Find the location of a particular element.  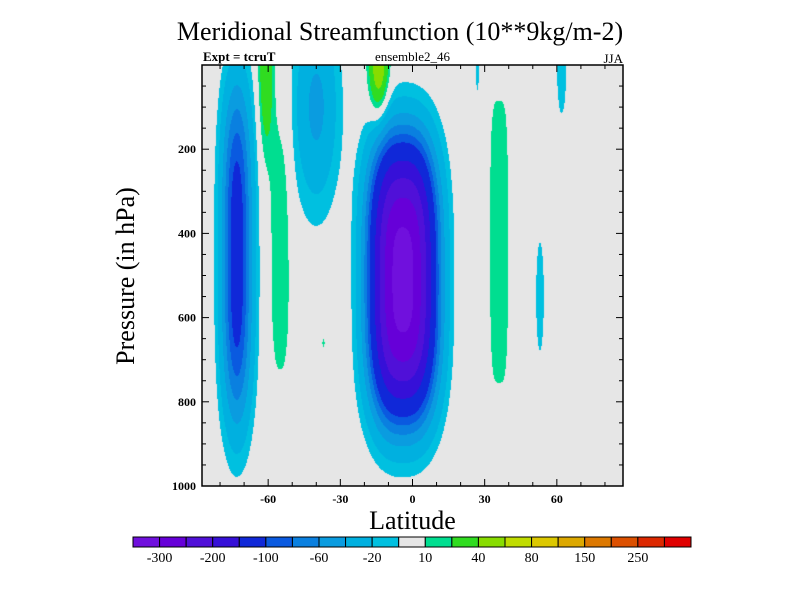

ensemble-annotation: ensemble2_46 is located at coordinates (412, 56).